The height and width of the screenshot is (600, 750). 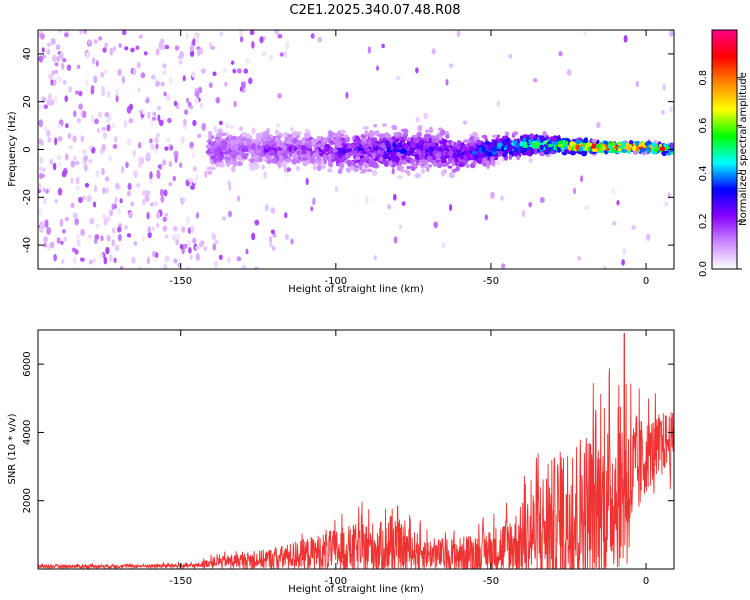 What do you see at coordinates (356, 289) in the screenshot?
I see `spectrogram-x-label: Height of straight line (km)` at bounding box center [356, 289].